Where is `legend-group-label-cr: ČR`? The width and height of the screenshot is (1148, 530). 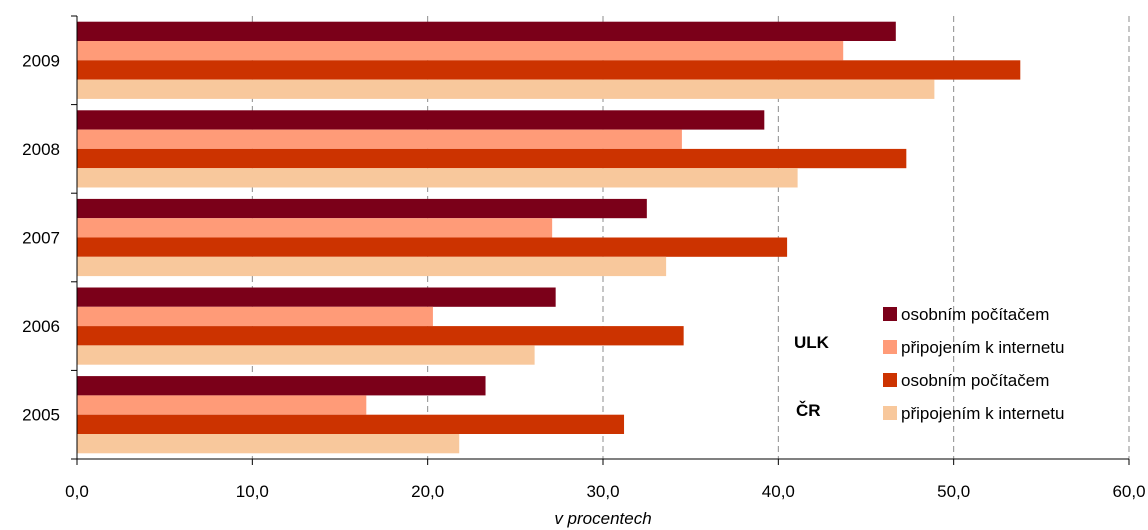 legend-group-label-cr: ČR is located at coordinates (808, 410).